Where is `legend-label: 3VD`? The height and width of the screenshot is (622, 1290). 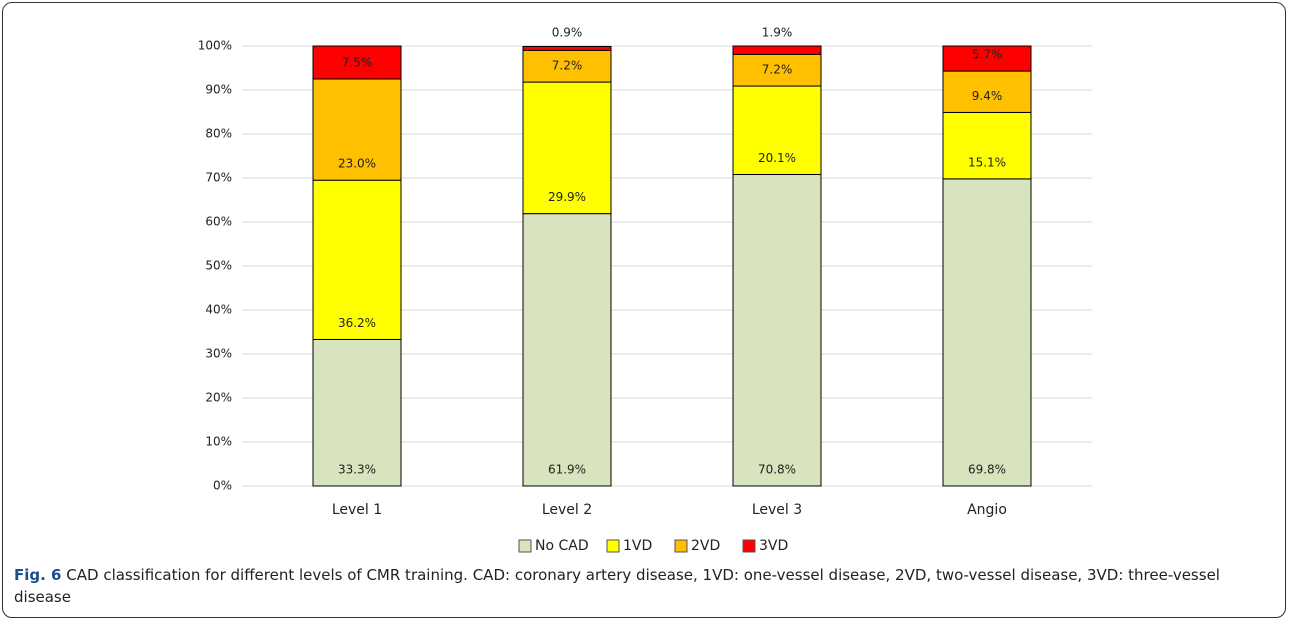 legend-label: 3VD is located at coordinates (773, 546).